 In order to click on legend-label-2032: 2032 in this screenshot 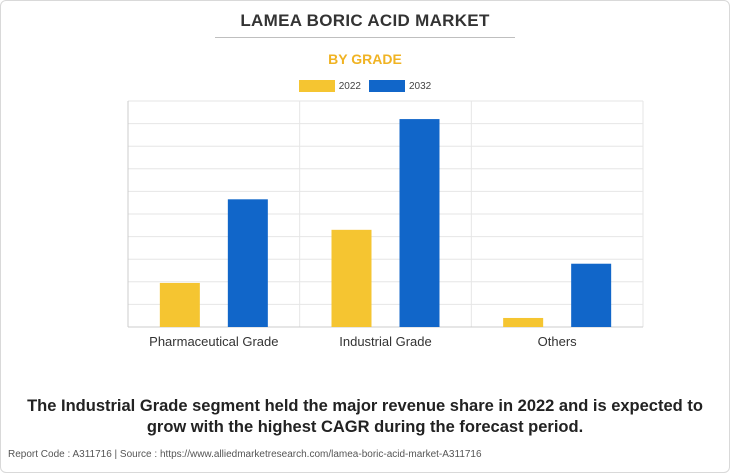, I will do `click(420, 86)`.